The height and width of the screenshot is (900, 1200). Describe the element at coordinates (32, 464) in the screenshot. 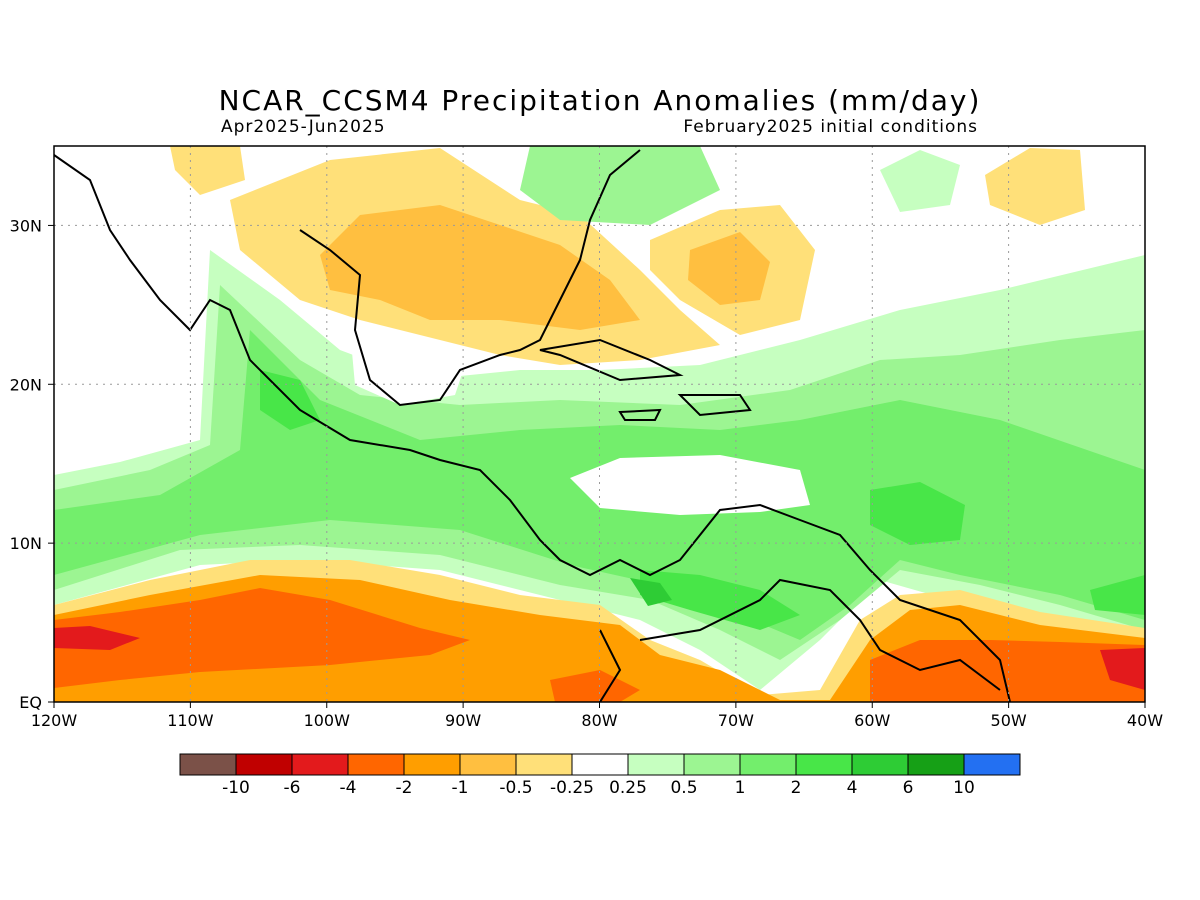

I see `latitude-axis: EQ 10N 20N 30N` at that location.